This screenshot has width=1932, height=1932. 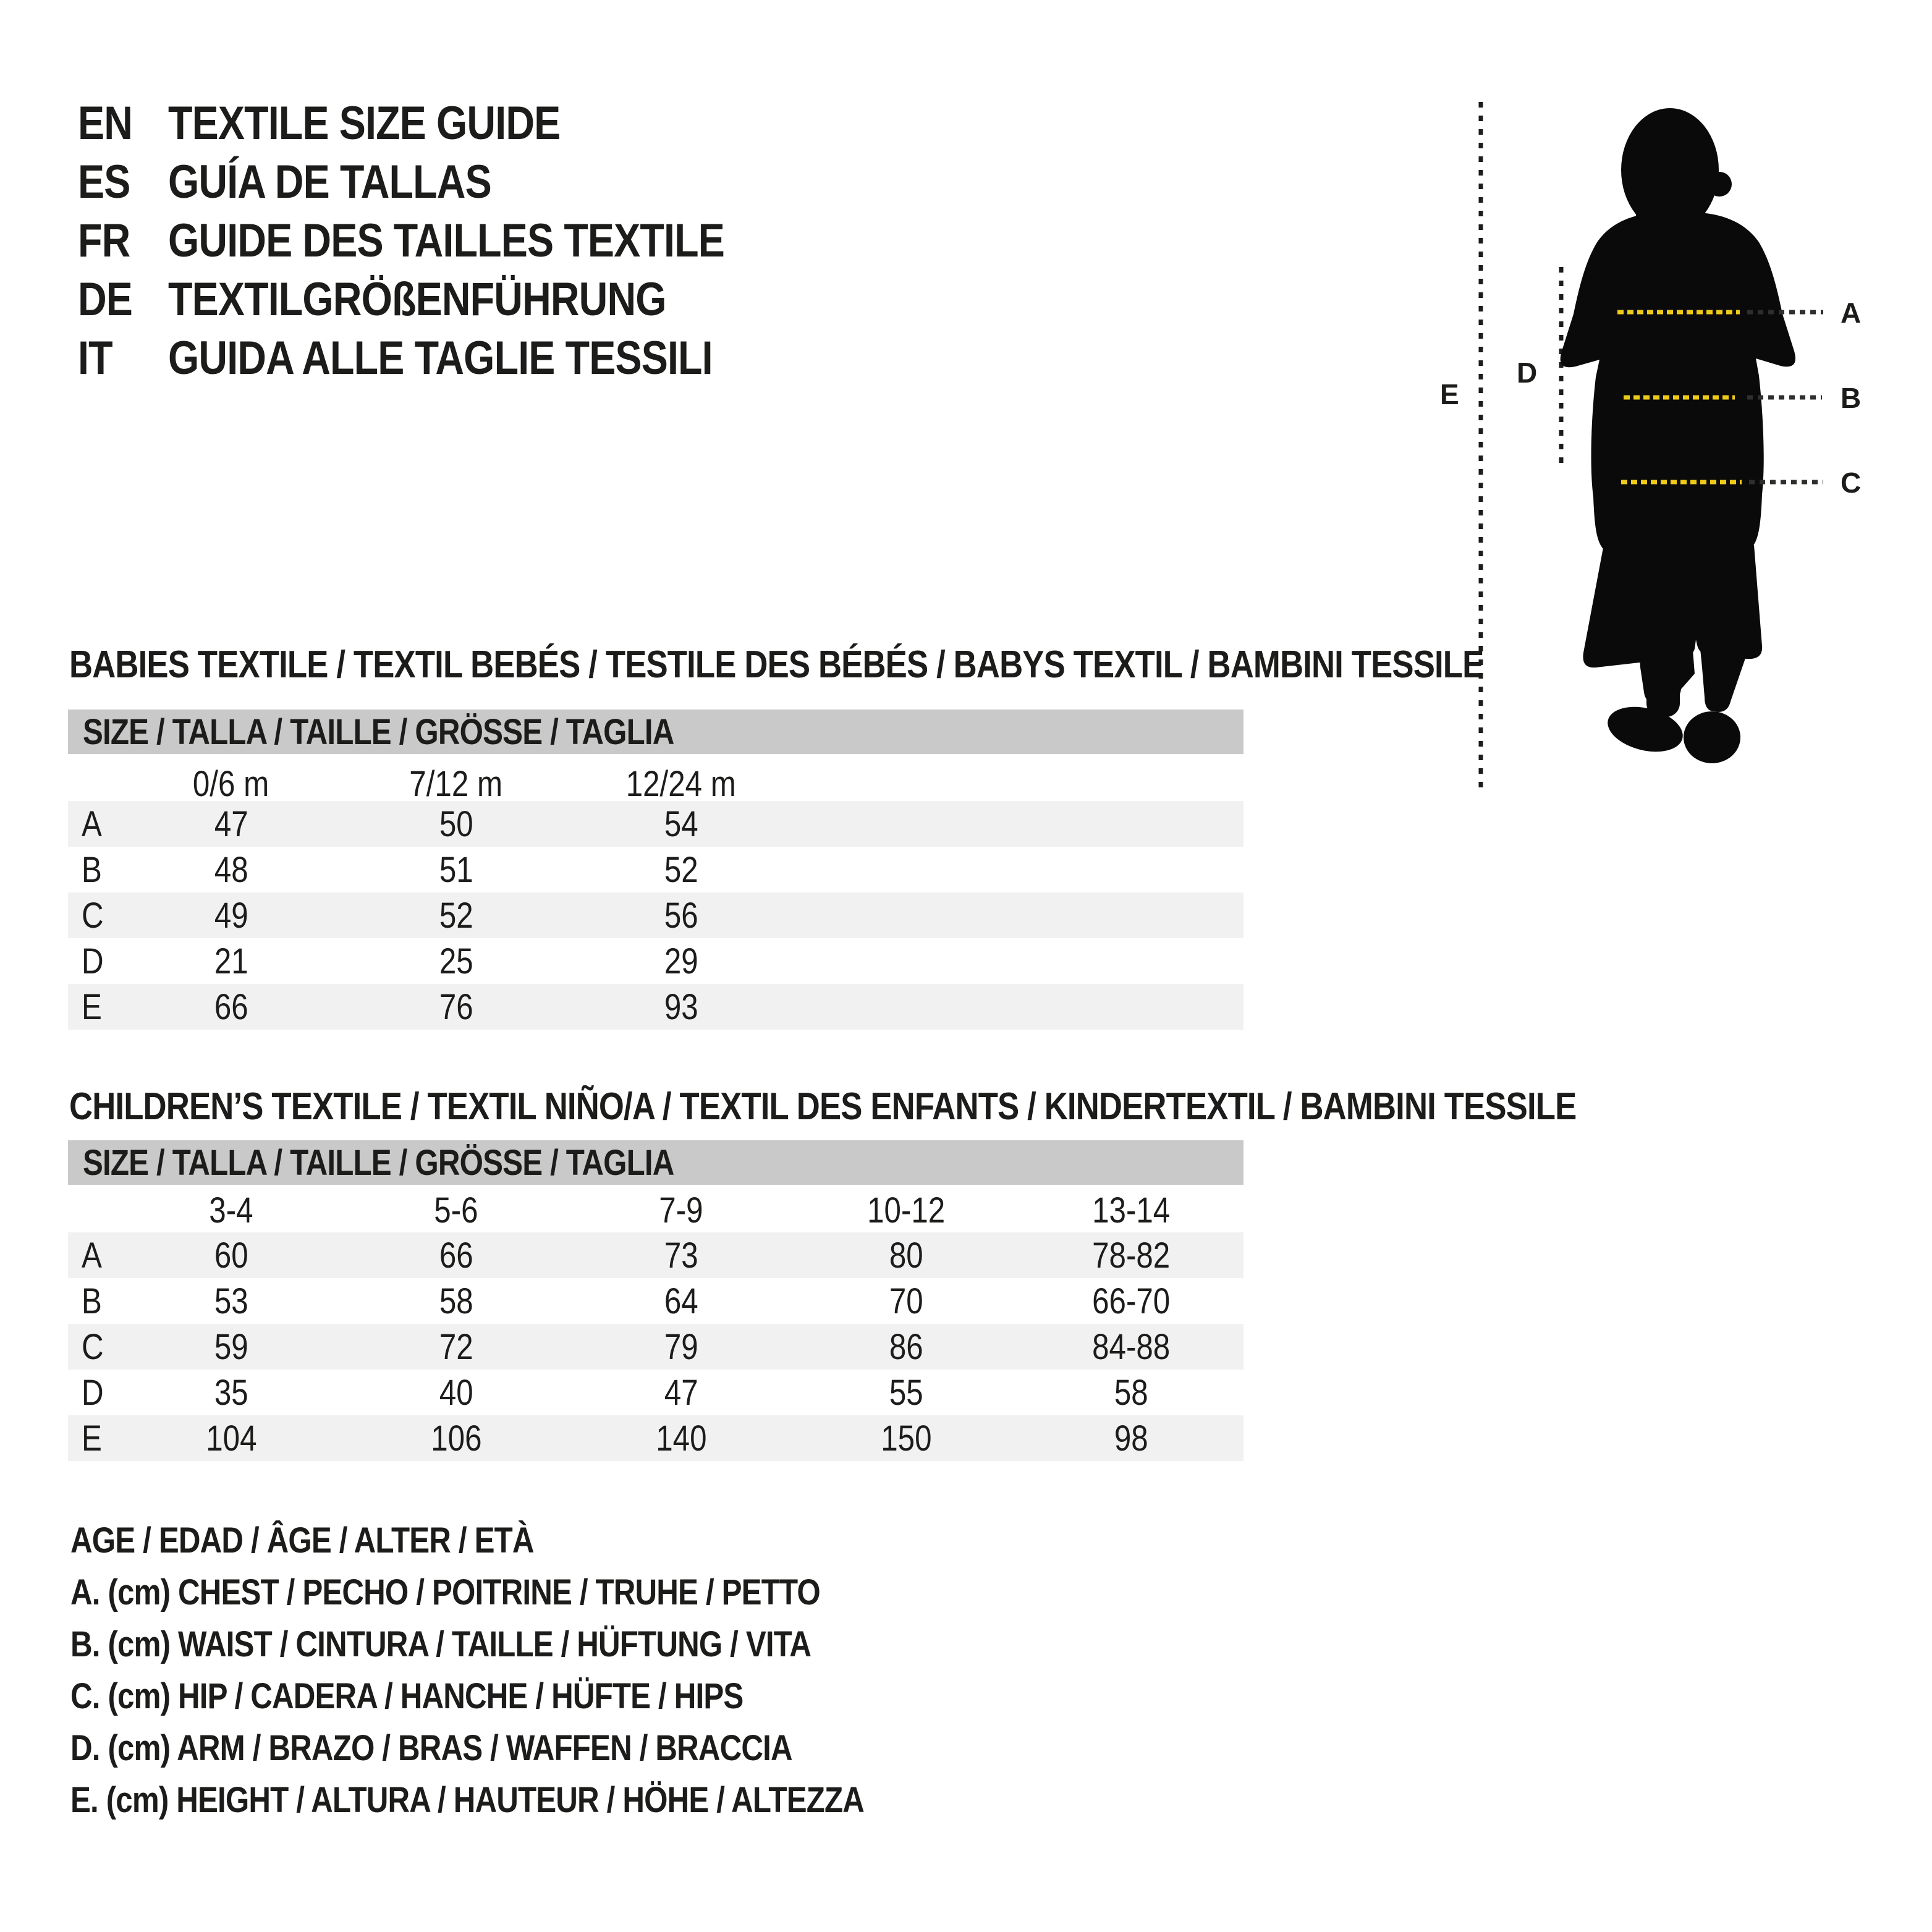 What do you see at coordinates (681, 915) in the screenshot?
I see `cell-value: 56` at bounding box center [681, 915].